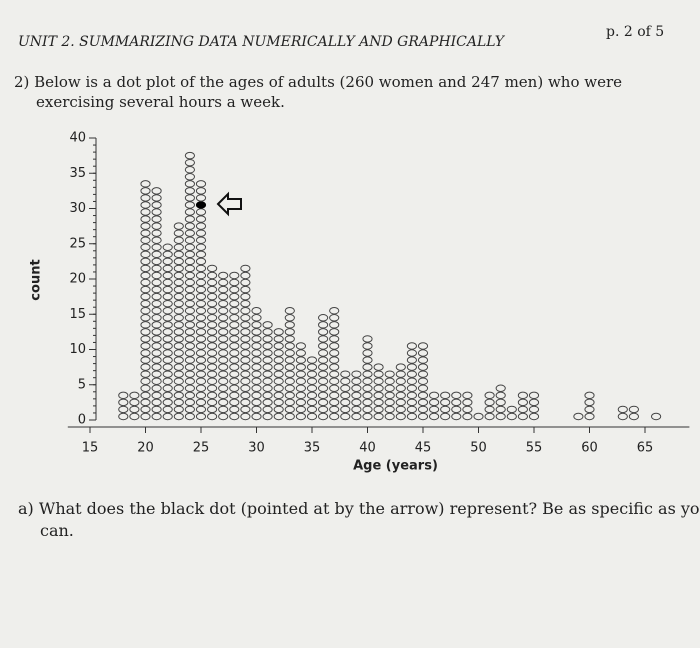 This screenshot has height=648, width=700. What do you see at coordinates (36, 279) in the screenshot?
I see `y-axis-label: count` at bounding box center [36, 279].